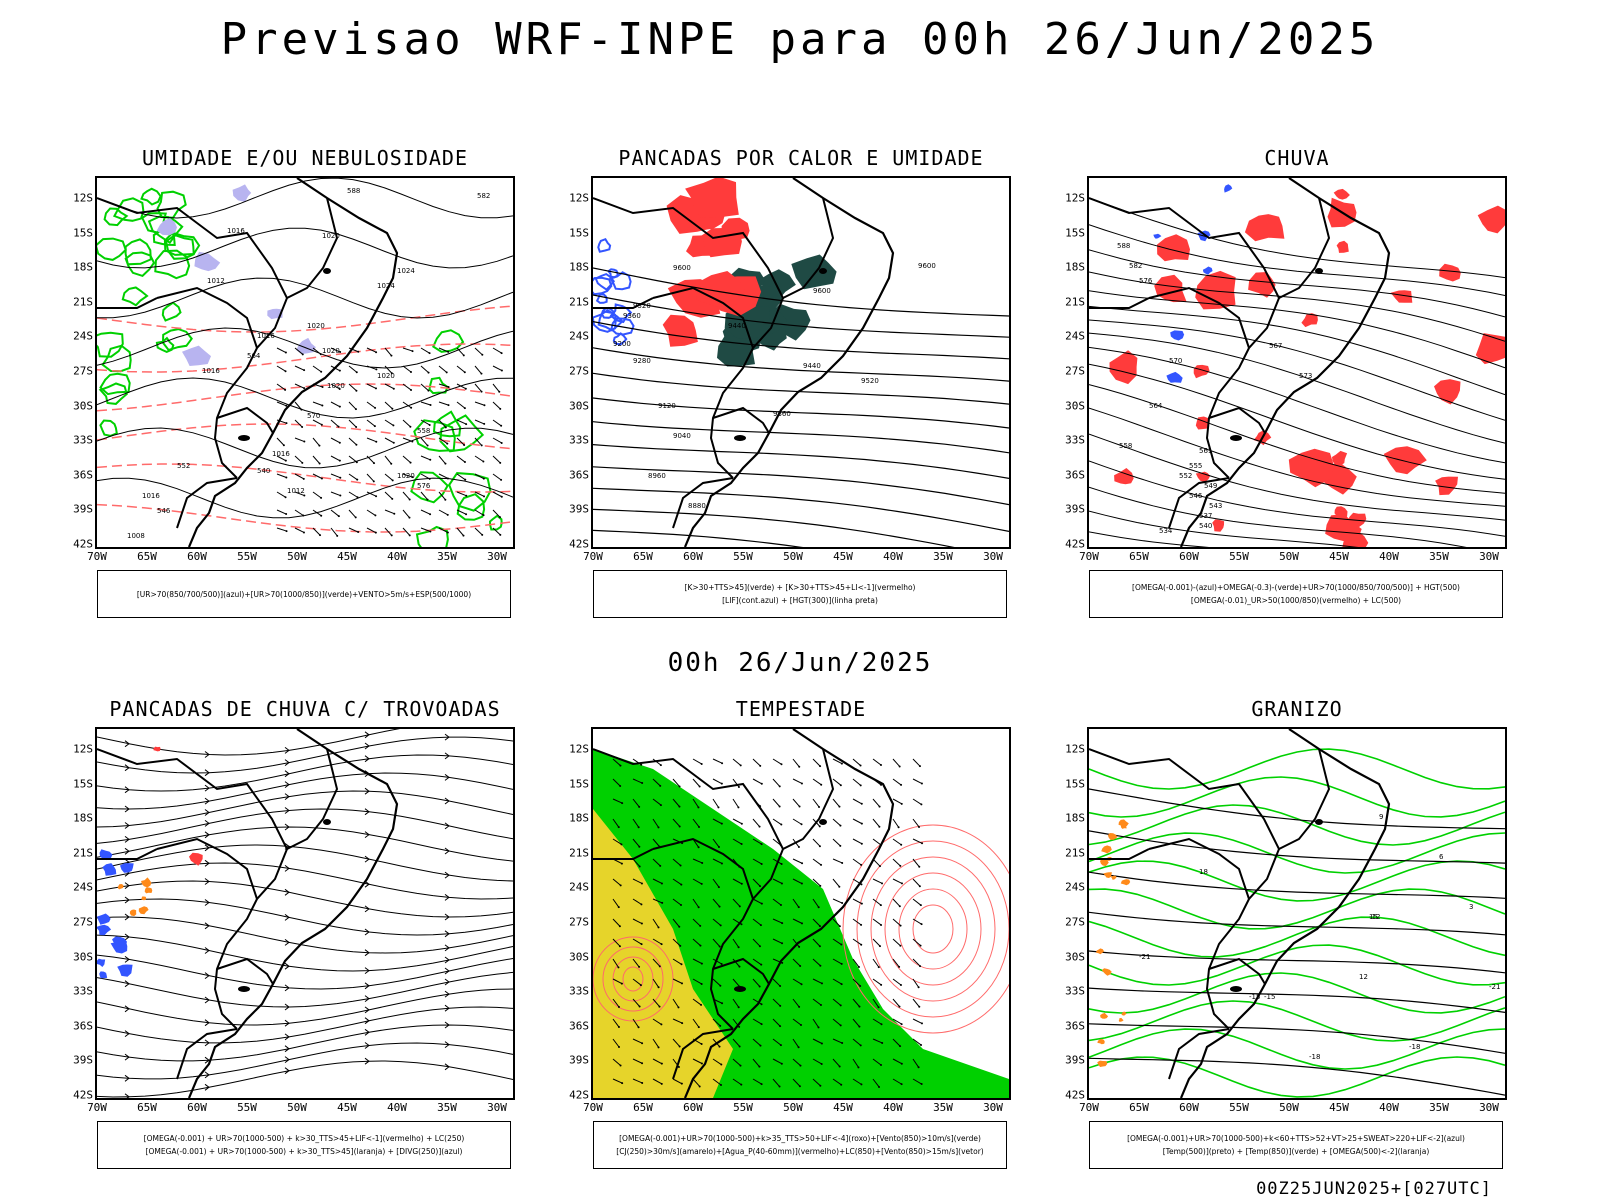 Image resolution: width=1600 pixels, height=1200 pixels. I want to click on contour-label: 1016, so click(151, 496).